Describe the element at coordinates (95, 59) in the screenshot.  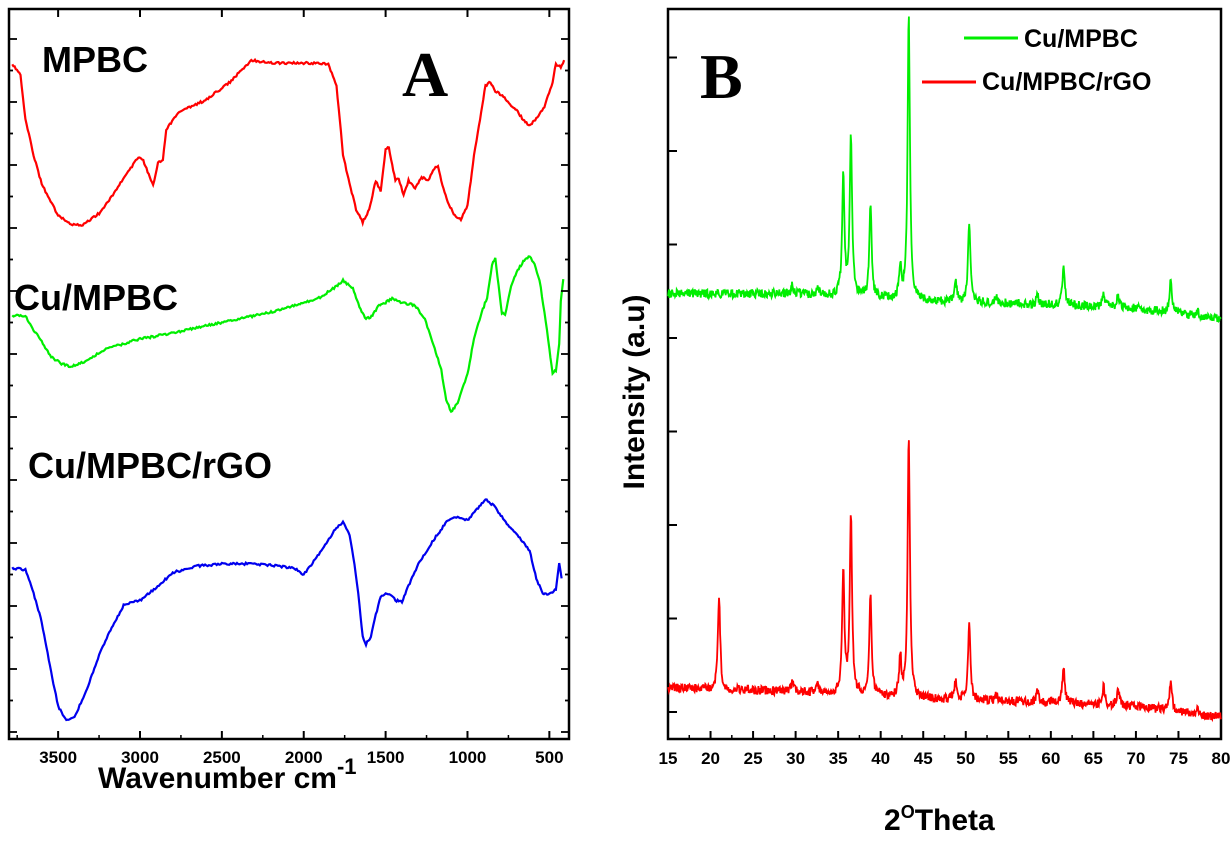
I see `label-mpbc: MPBC` at that location.